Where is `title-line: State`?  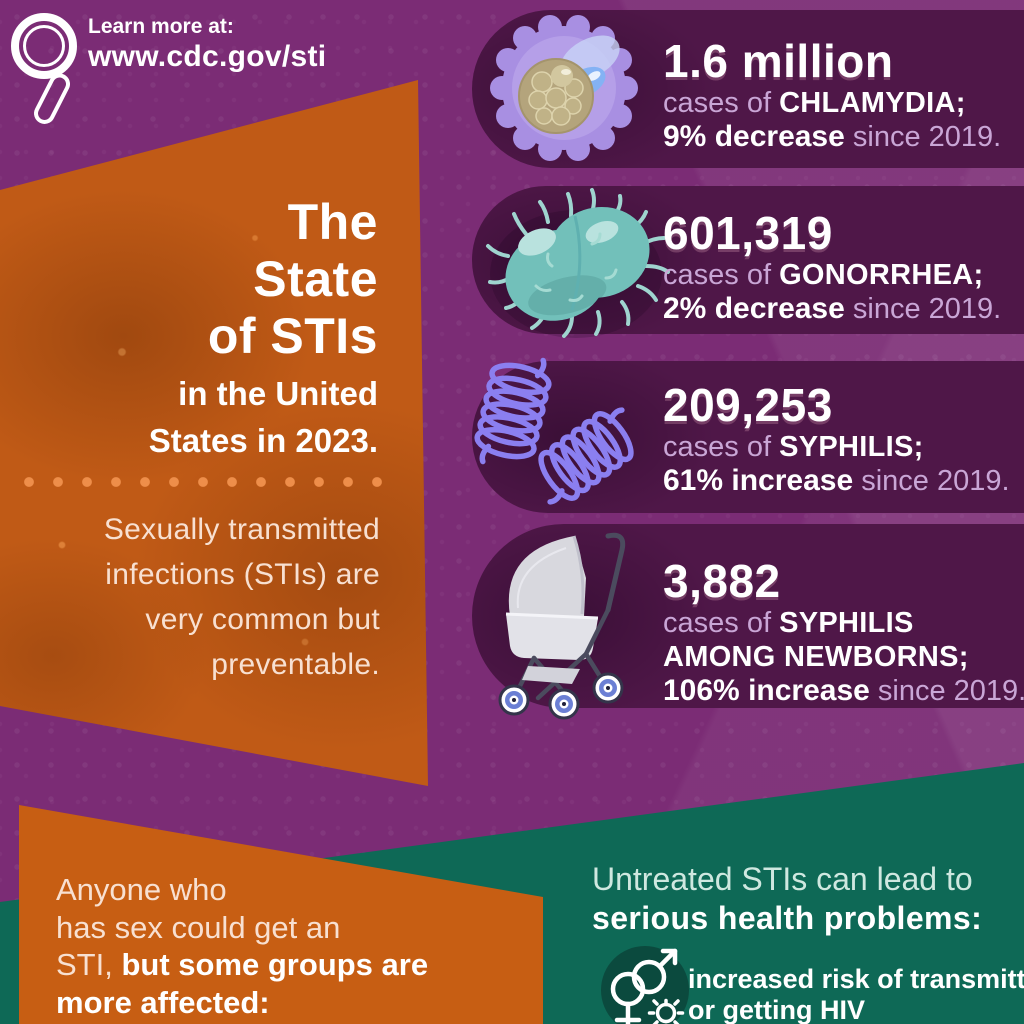
title-line: State is located at coordinates (315, 279).